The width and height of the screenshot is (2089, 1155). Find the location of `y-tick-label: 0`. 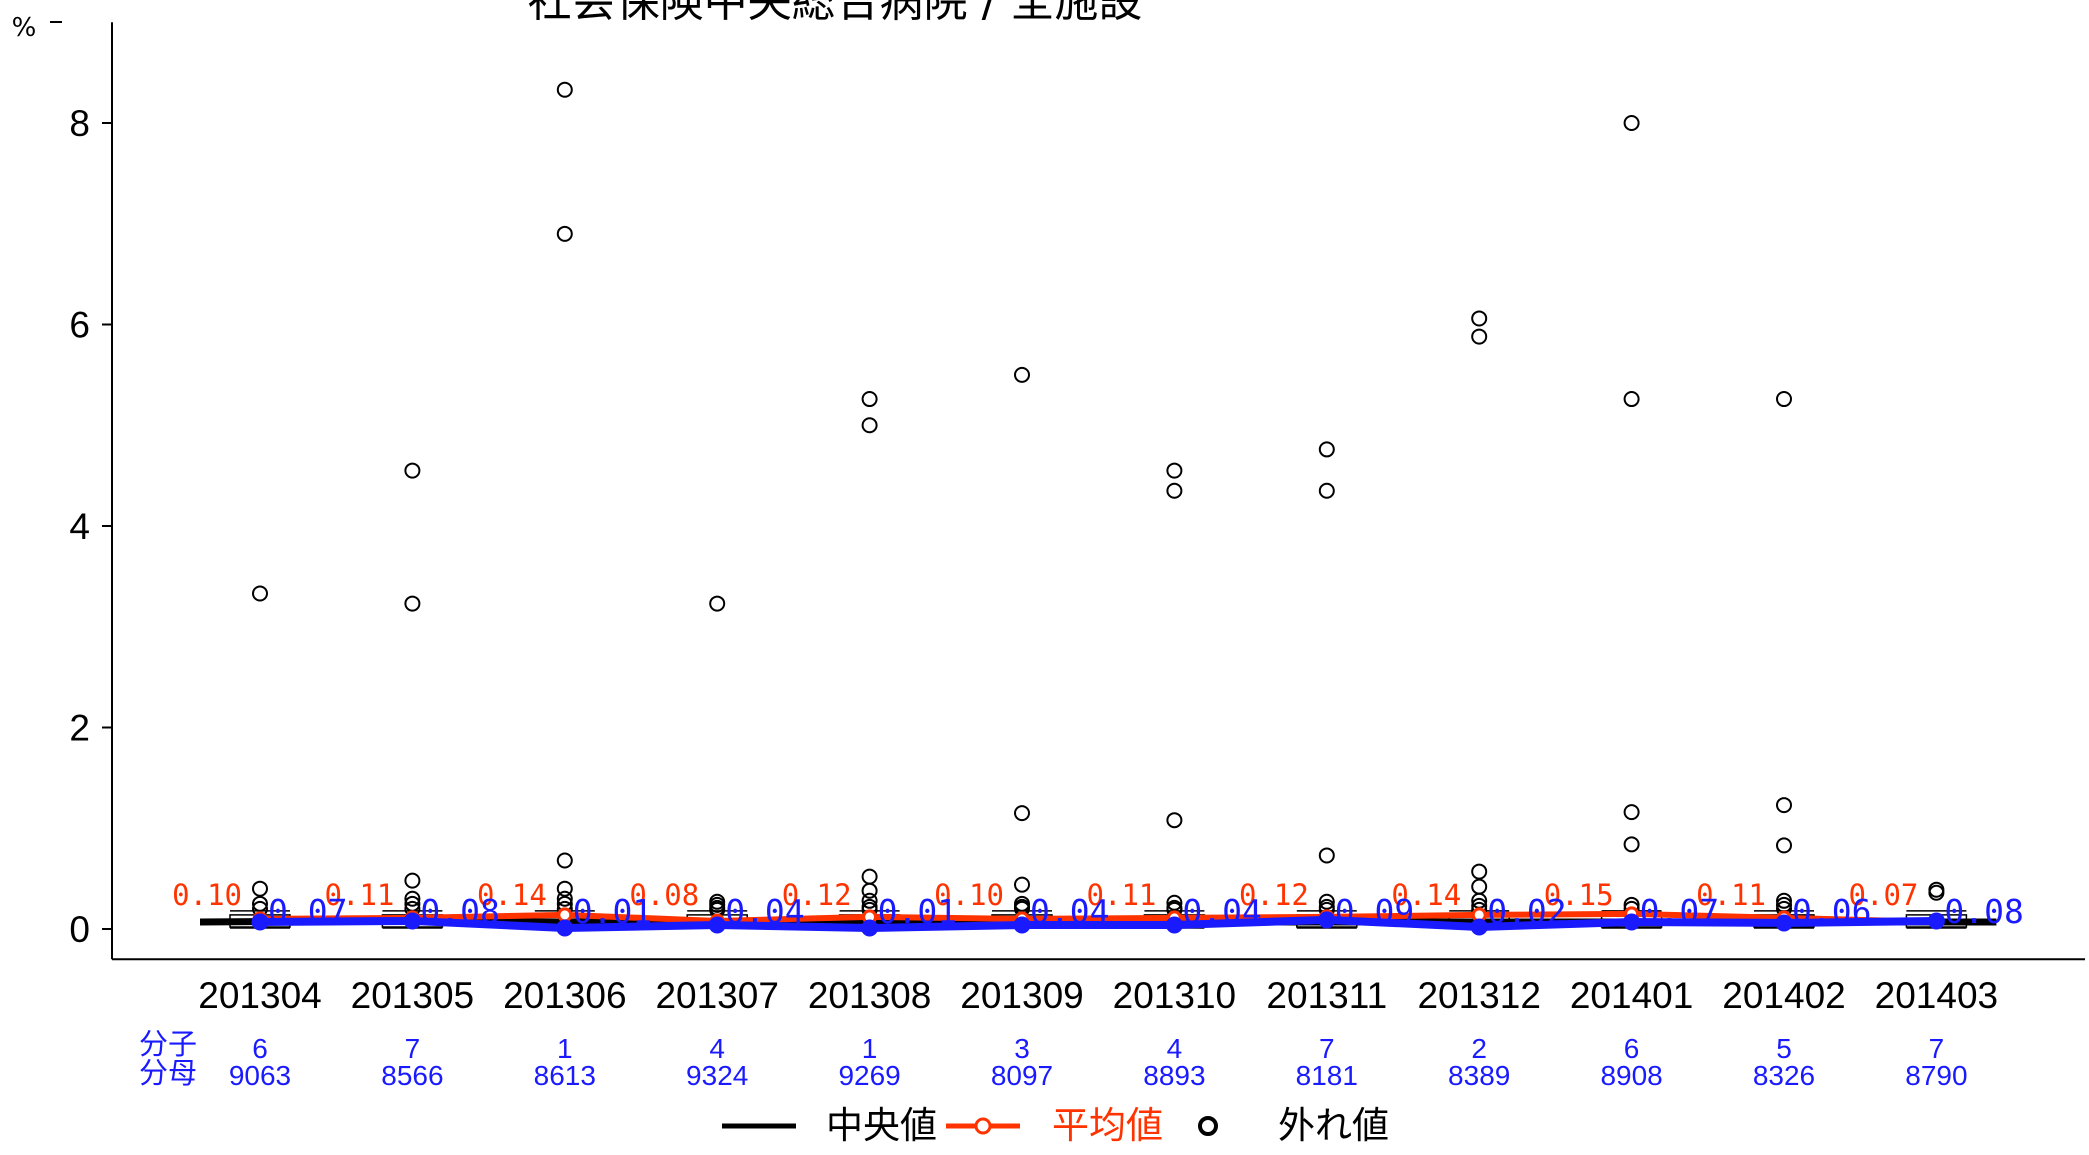

y-tick-label: 0 is located at coordinates (79, 929).